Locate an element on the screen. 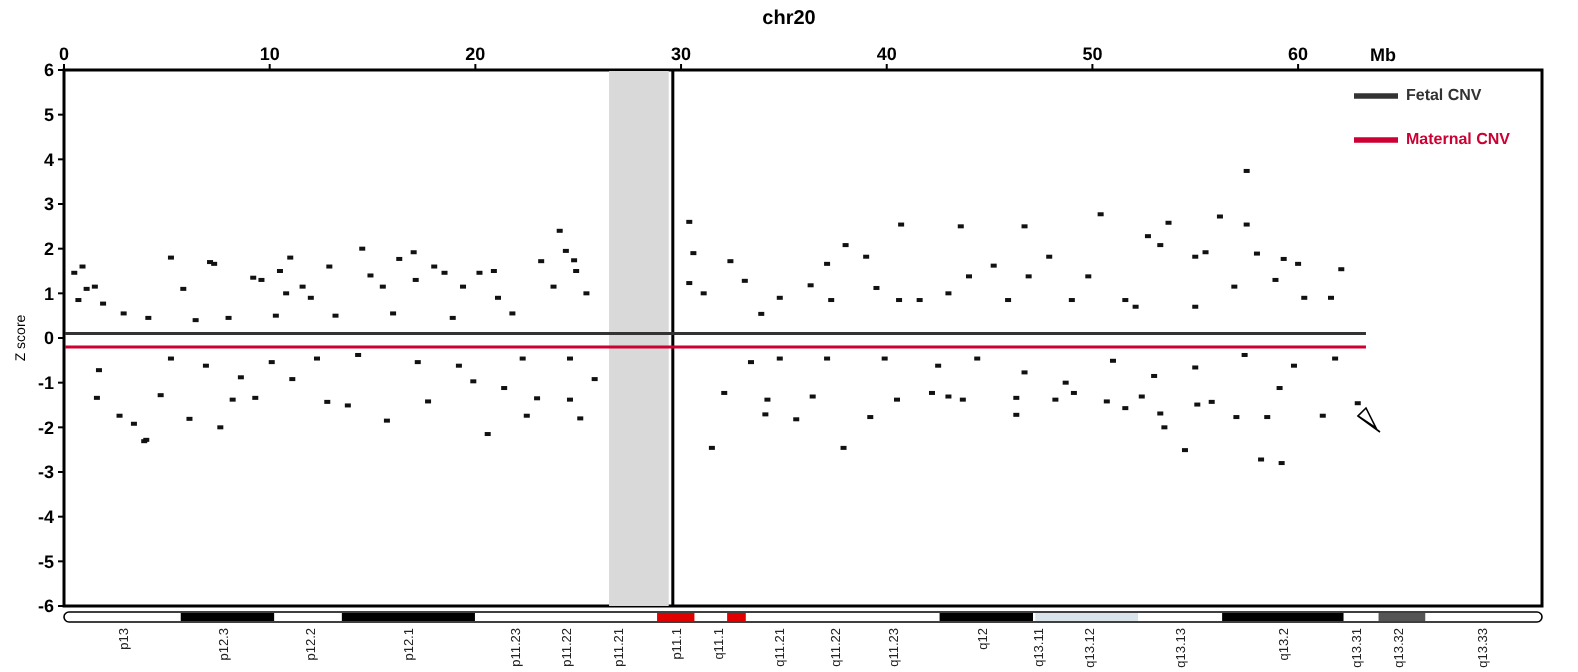  y-tick-label: 4 is located at coordinates (48, 159).